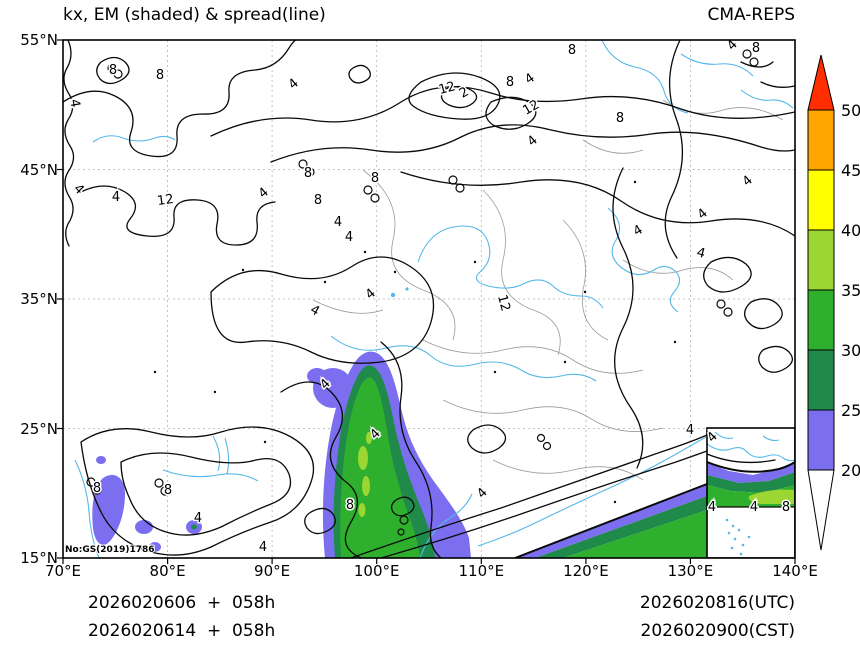 The image size is (860, 647). I want to click on footer-valid-utc: 2026020816(UTC), so click(717, 603).